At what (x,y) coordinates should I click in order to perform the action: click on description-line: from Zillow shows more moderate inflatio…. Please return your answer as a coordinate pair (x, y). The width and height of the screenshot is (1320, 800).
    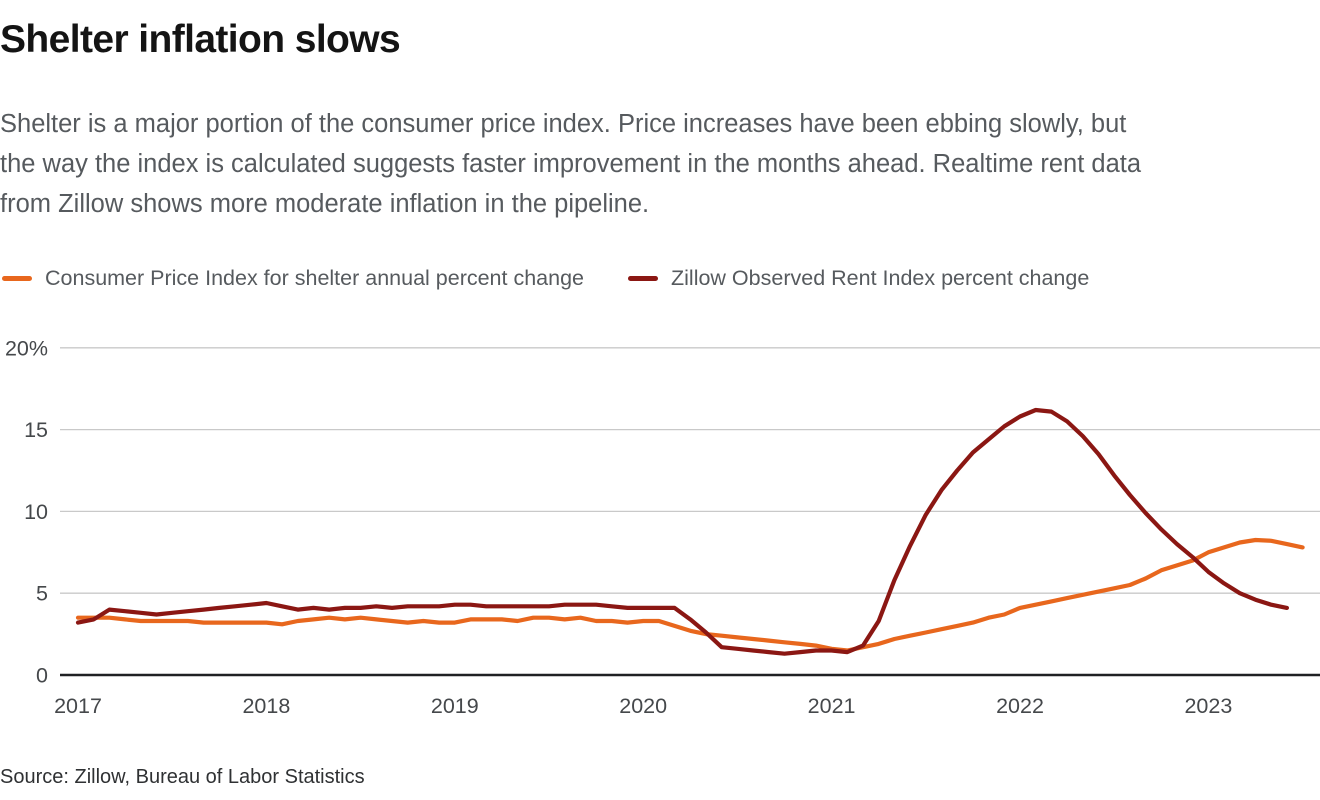
    Looking at the image, I should click on (325, 204).